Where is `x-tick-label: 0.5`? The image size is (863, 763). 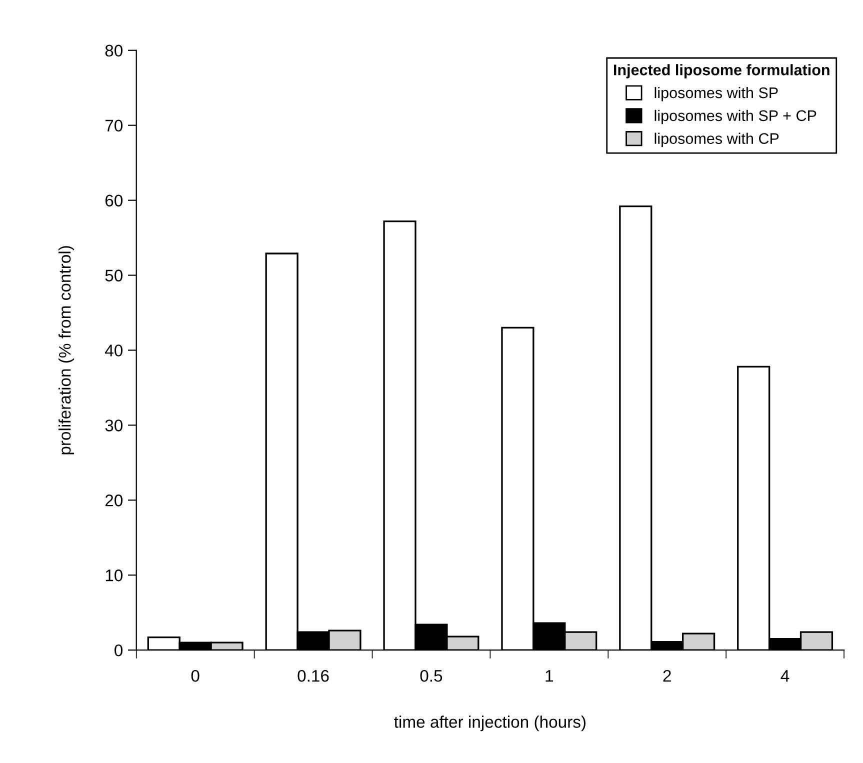
x-tick-label: 0.5 is located at coordinates (431, 676).